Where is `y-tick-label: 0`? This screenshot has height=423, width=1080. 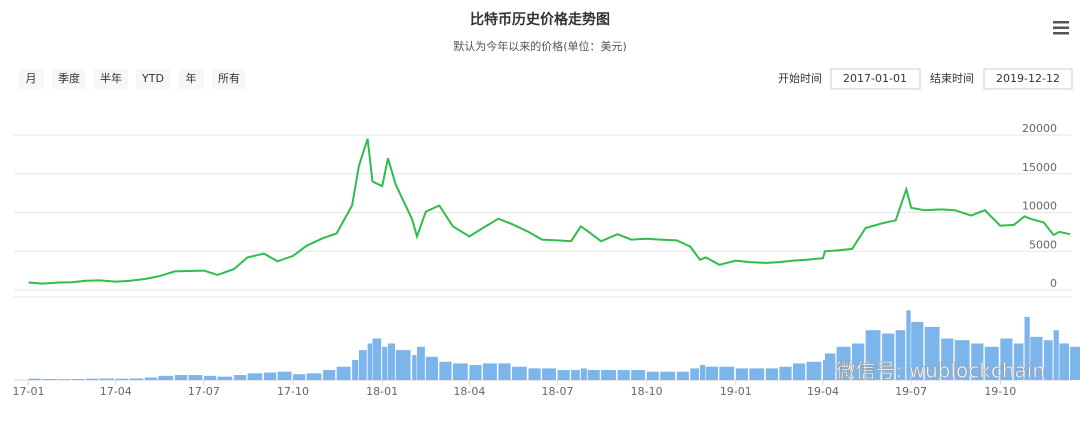 y-tick-label: 0 is located at coordinates (1053, 283).